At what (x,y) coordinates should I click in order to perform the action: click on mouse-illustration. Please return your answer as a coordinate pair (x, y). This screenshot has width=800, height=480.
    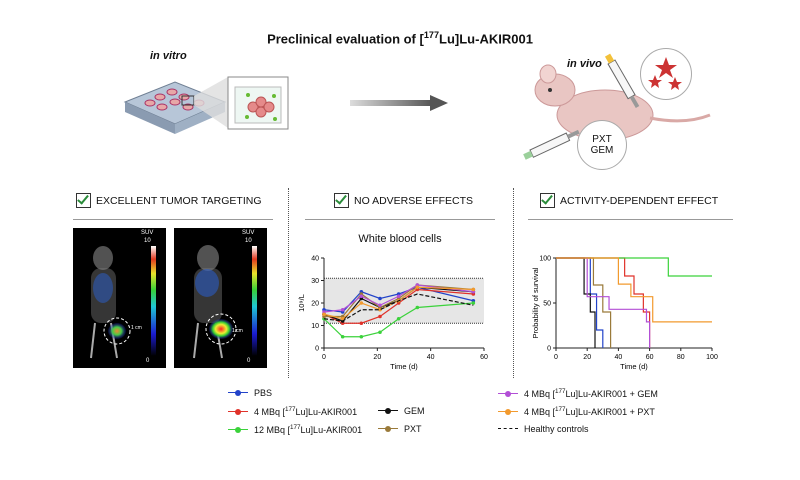
    Looking at the image, I should click on (617, 106).